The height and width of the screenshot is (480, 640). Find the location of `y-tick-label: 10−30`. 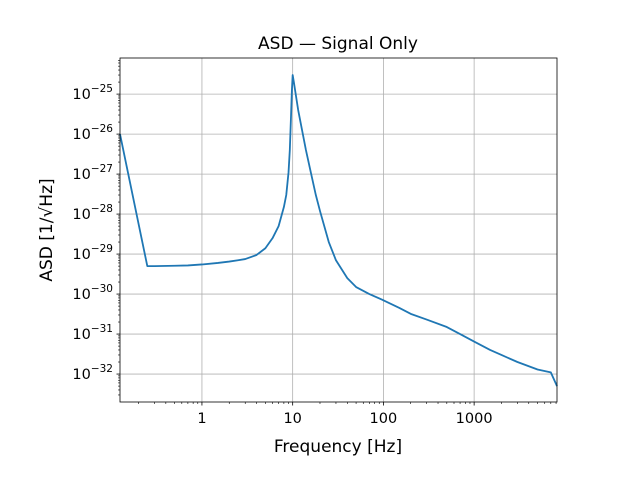

y-tick-label: 10−30 is located at coordinates (92, 293).